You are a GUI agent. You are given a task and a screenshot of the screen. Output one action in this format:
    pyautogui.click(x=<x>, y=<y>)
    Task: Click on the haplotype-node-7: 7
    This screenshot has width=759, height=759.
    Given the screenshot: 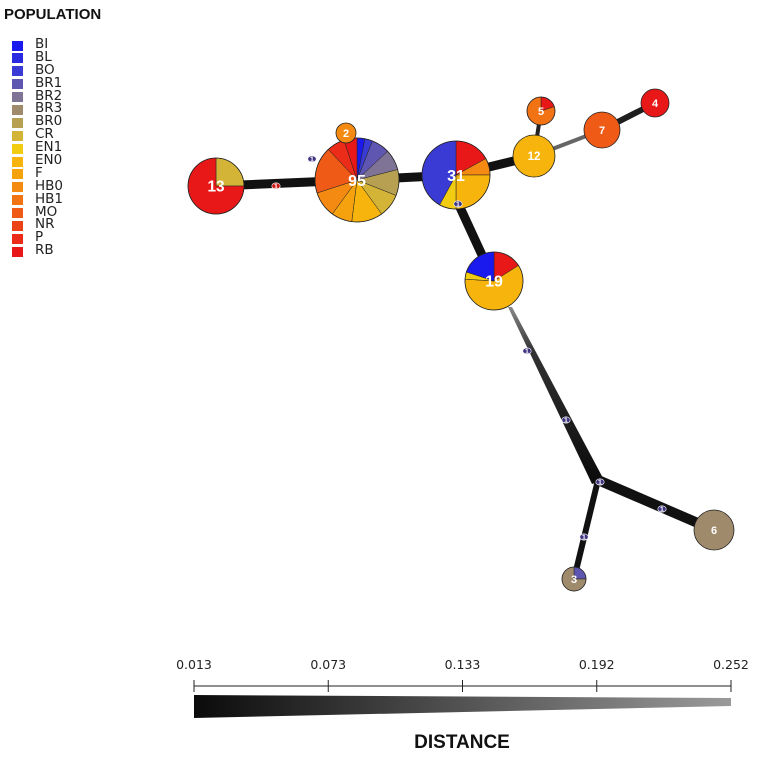 What is the action you would take?
    pyautogui.click(x=602, y=130)
    